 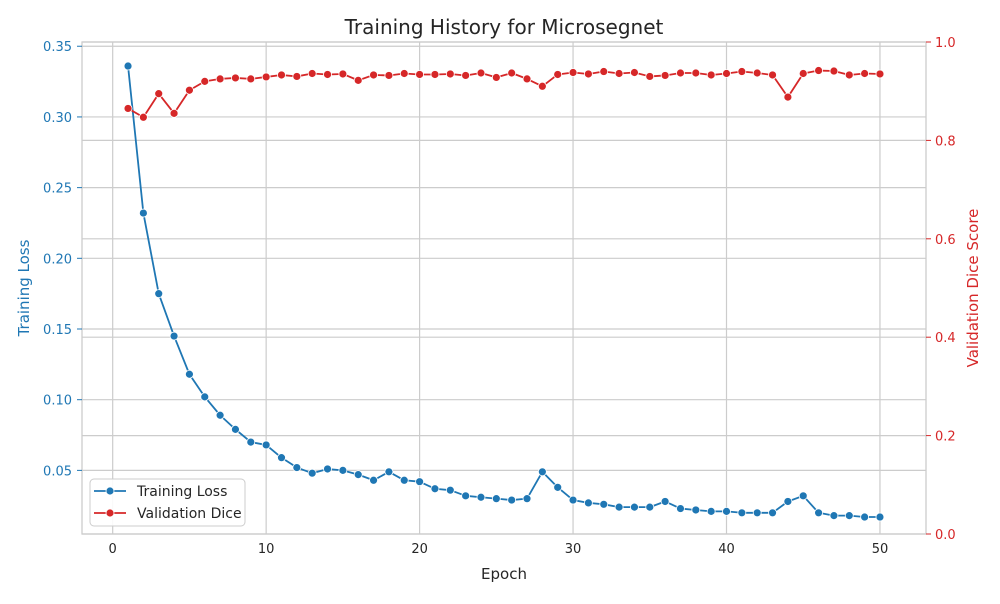 I want to click on y-left-tick-label: 0.25, so click(x=57, y=189).